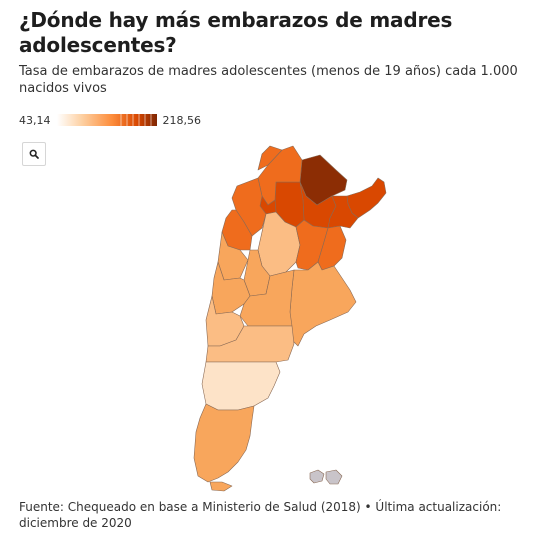  What do you see at coordinates (279, 244) in the screenshot?
I see `province-cordoba` at bounding box center [279, 244].